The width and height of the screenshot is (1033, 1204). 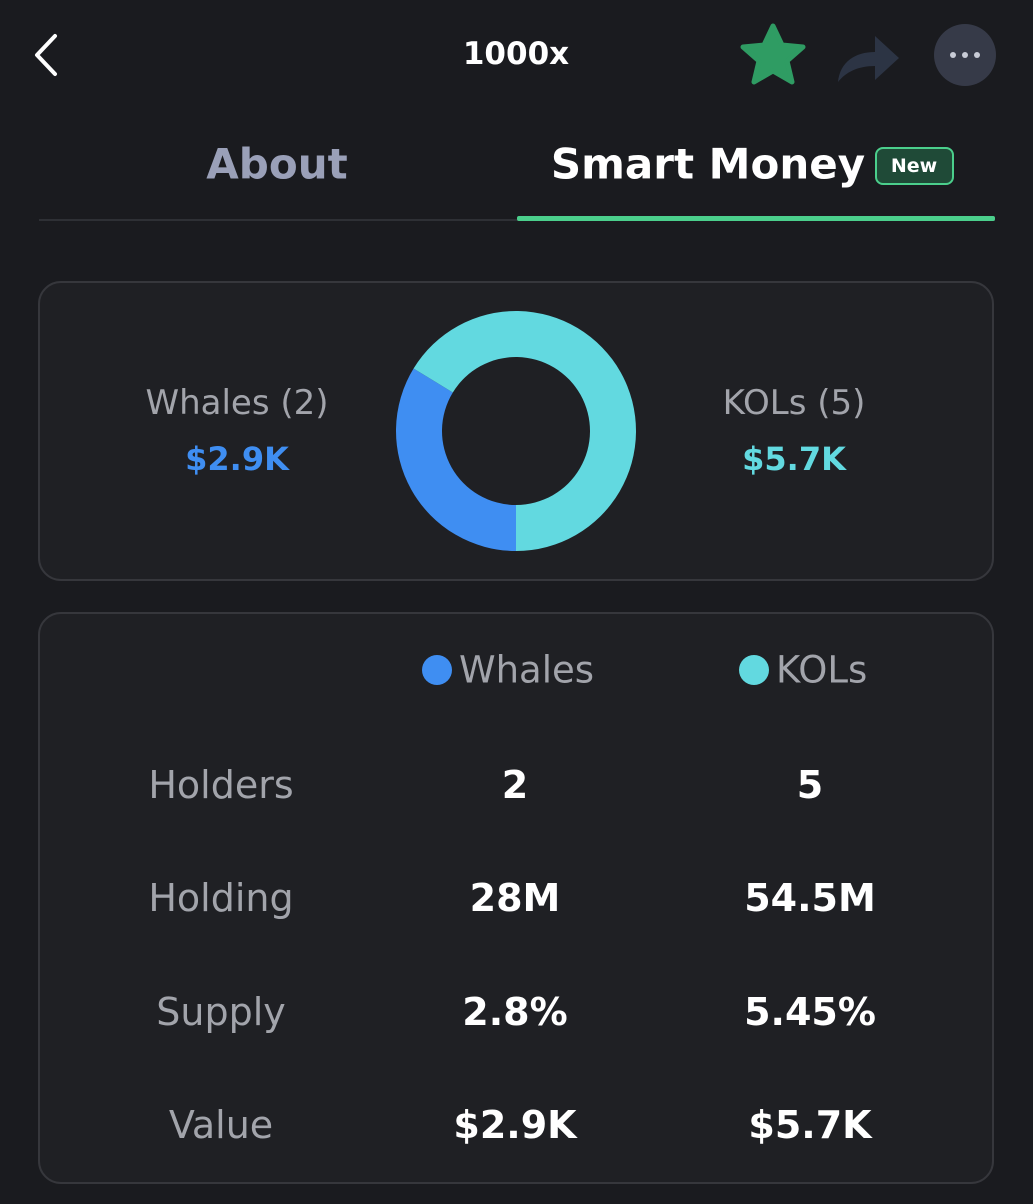 I want to click on share-button, so click(x=868, y=59).